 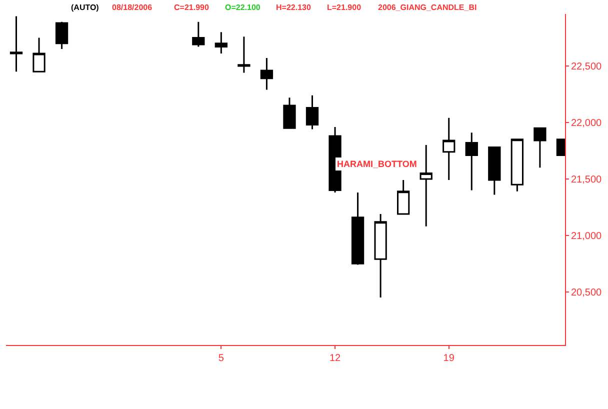 I want to click on y-tick-label: 22,500, so click(x=586, y=66).